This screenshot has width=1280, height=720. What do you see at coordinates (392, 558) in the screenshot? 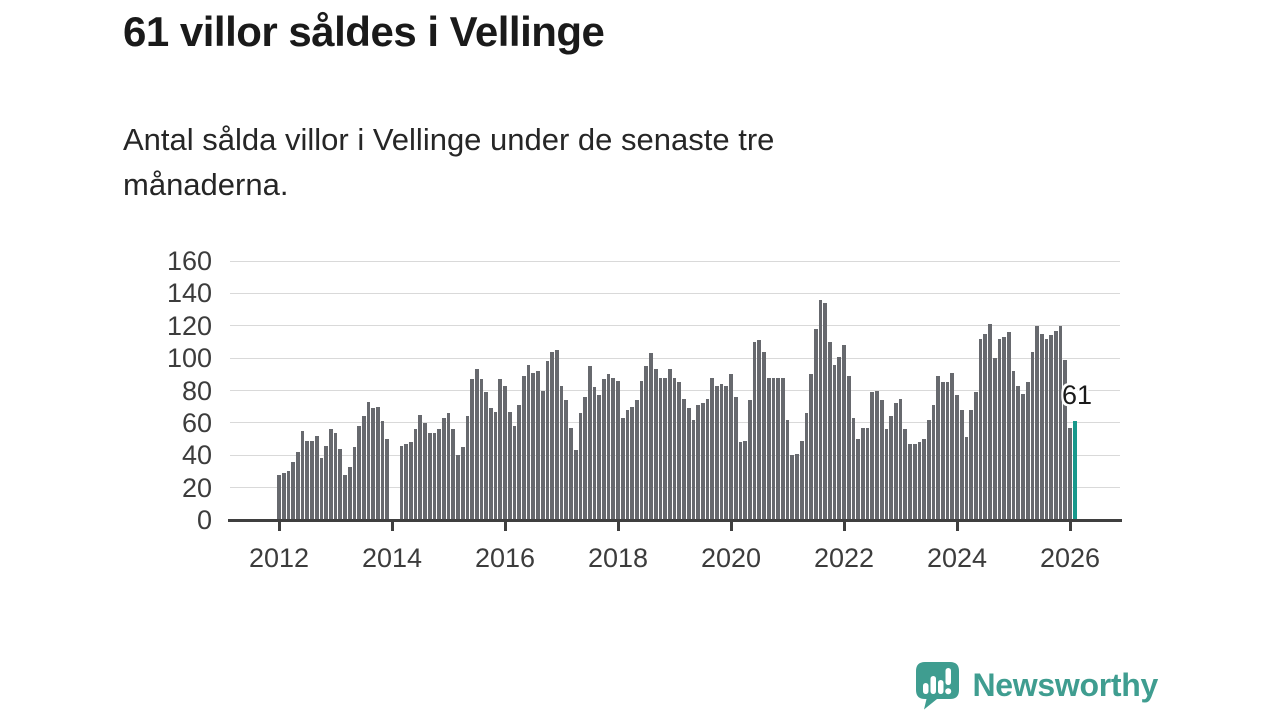
I see `x-axis-tick-label: 2014` at bounding box center [392, 558].